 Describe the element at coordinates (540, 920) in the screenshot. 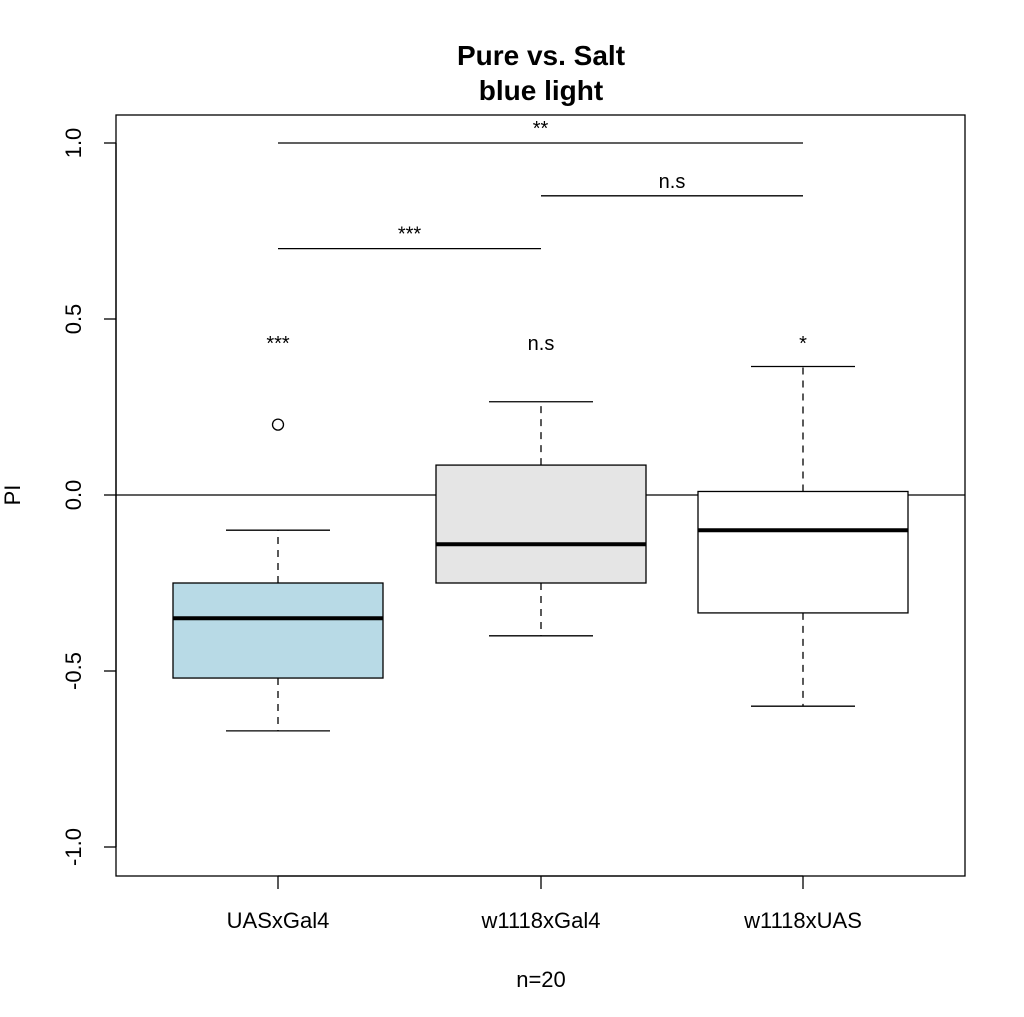

I see `x-tick-label: w1118xGal4` at that location.